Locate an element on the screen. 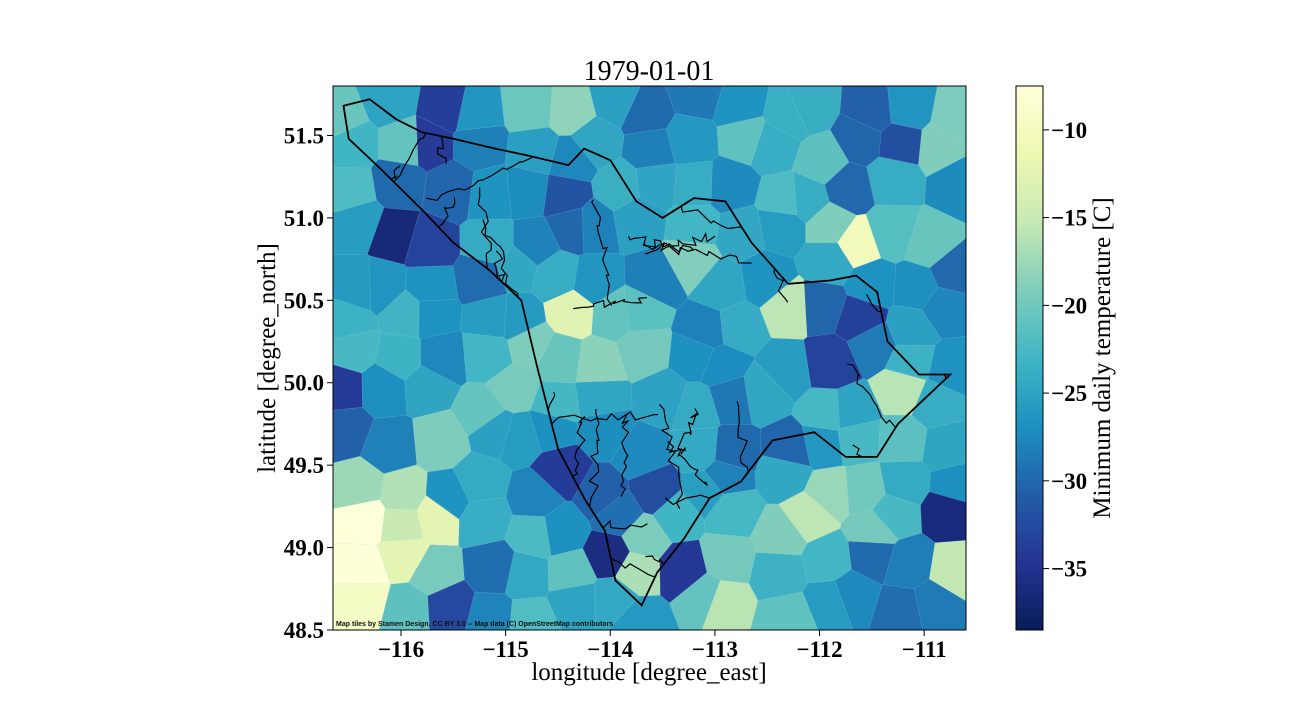  x-axis-label: longitude [degree_east] is located at coordinates (648, 672).